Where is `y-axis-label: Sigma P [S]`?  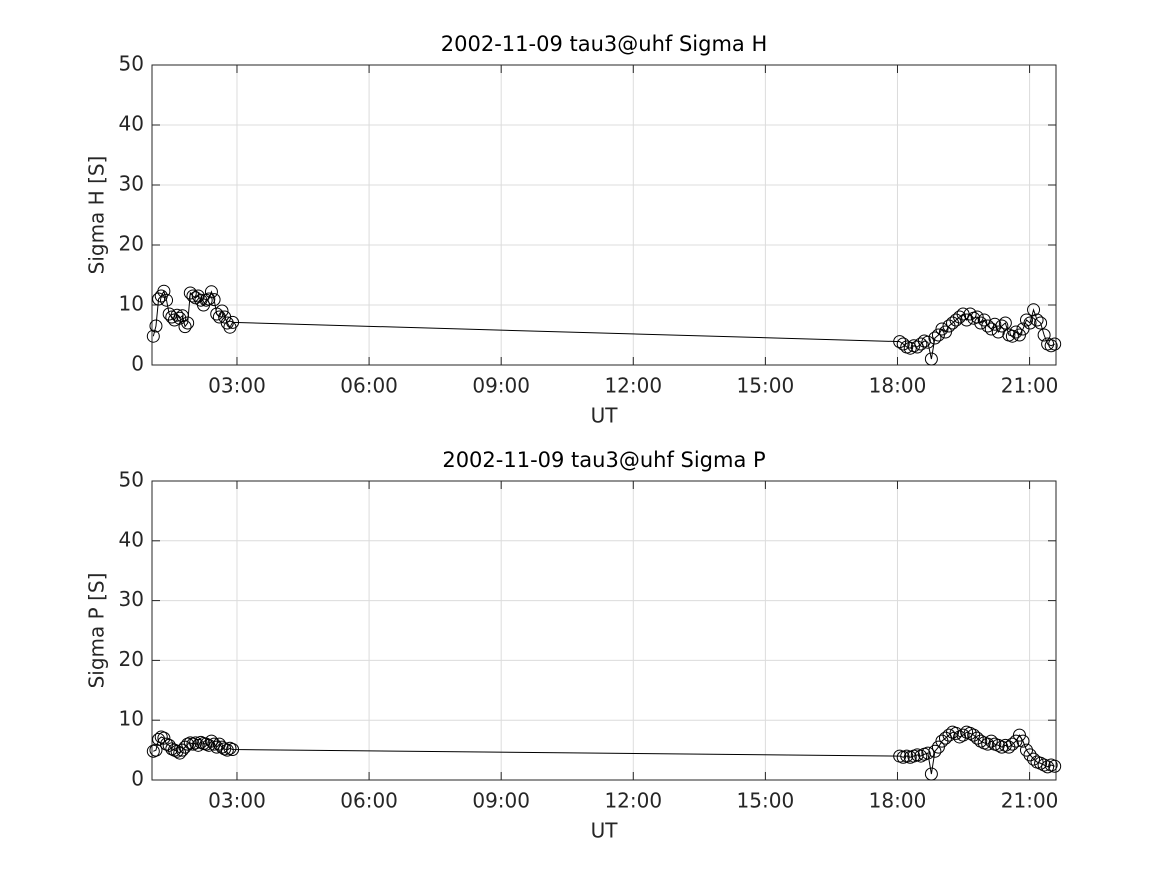 y-axis-label: Sigma P [S] is located at coordinates (97, 631).